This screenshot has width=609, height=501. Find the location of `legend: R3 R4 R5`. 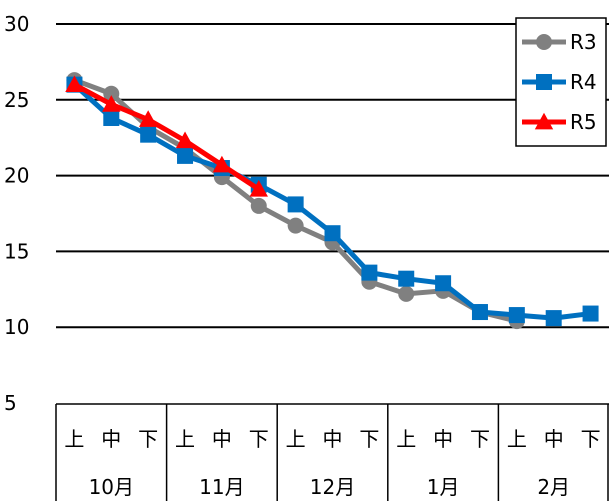

legend: R3 R4 R5 is located at coordinates (561, 82).